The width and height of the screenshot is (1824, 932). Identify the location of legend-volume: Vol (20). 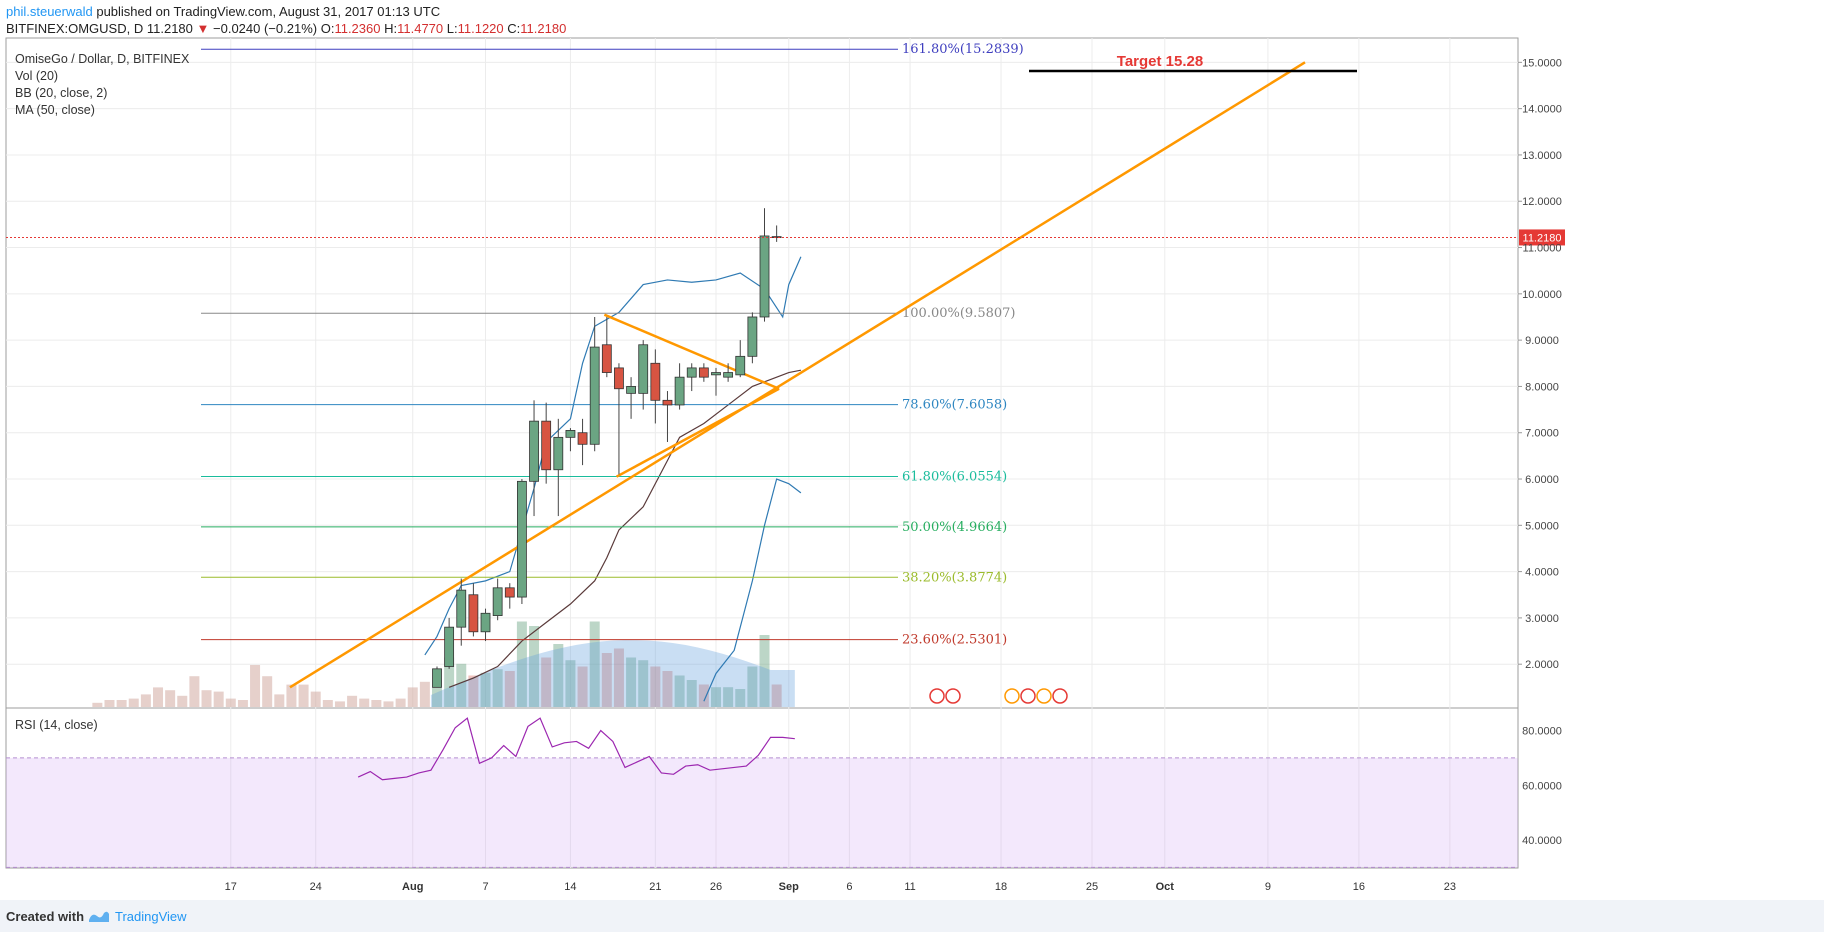
(37, 76).